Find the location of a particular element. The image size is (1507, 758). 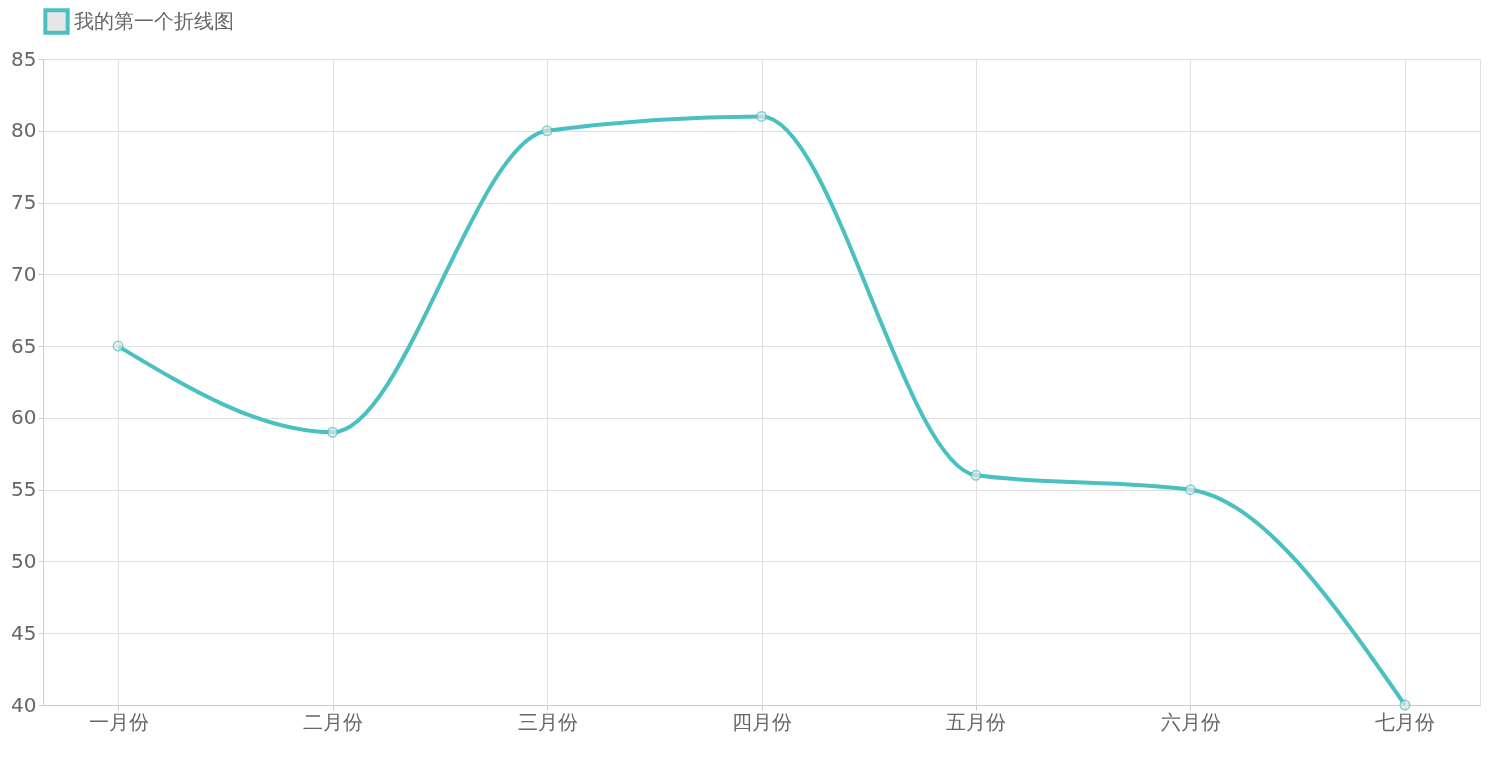

y-tick-label: 75 is located at coordinates (24, 202).